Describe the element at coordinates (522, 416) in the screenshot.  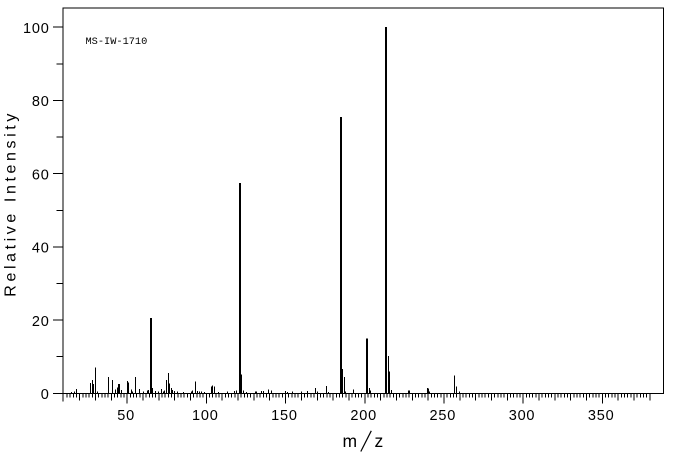
I see `svg-text: 300` at that location.